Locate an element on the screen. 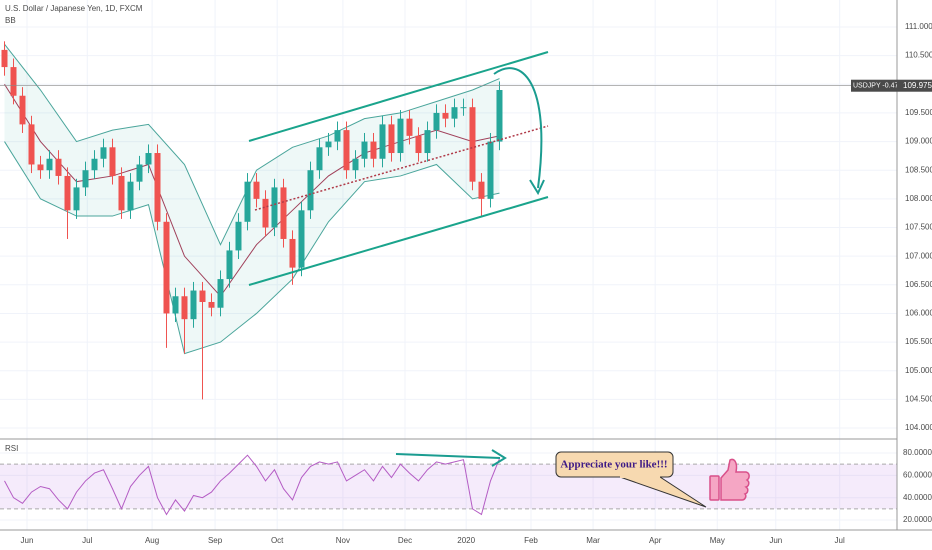  thumbs-up is located at coordinates (729, 479).